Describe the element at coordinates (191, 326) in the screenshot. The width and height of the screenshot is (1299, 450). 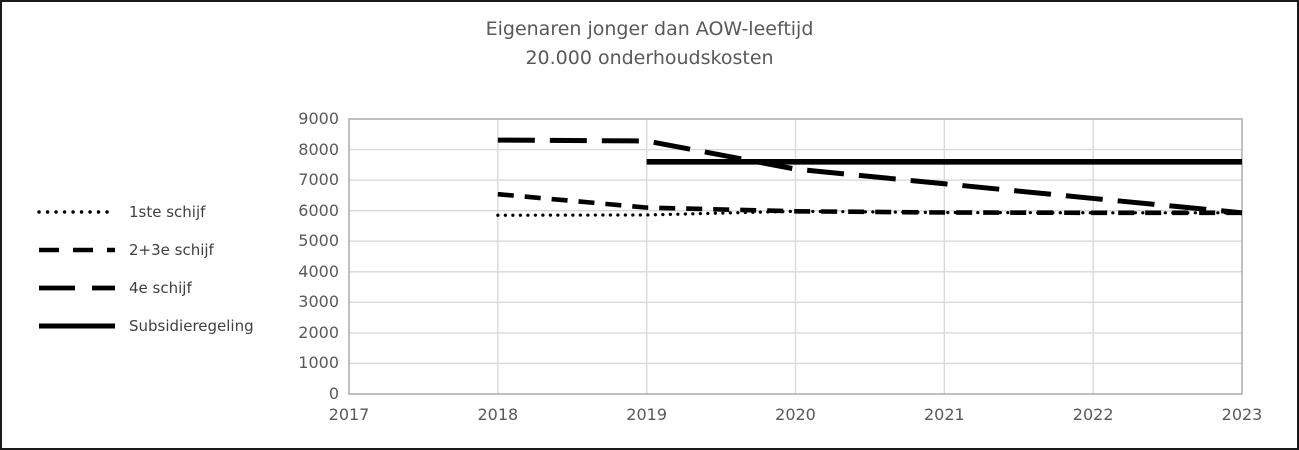
I see `legend-label-subsidieregeling: Subsidieregeling` at that location.